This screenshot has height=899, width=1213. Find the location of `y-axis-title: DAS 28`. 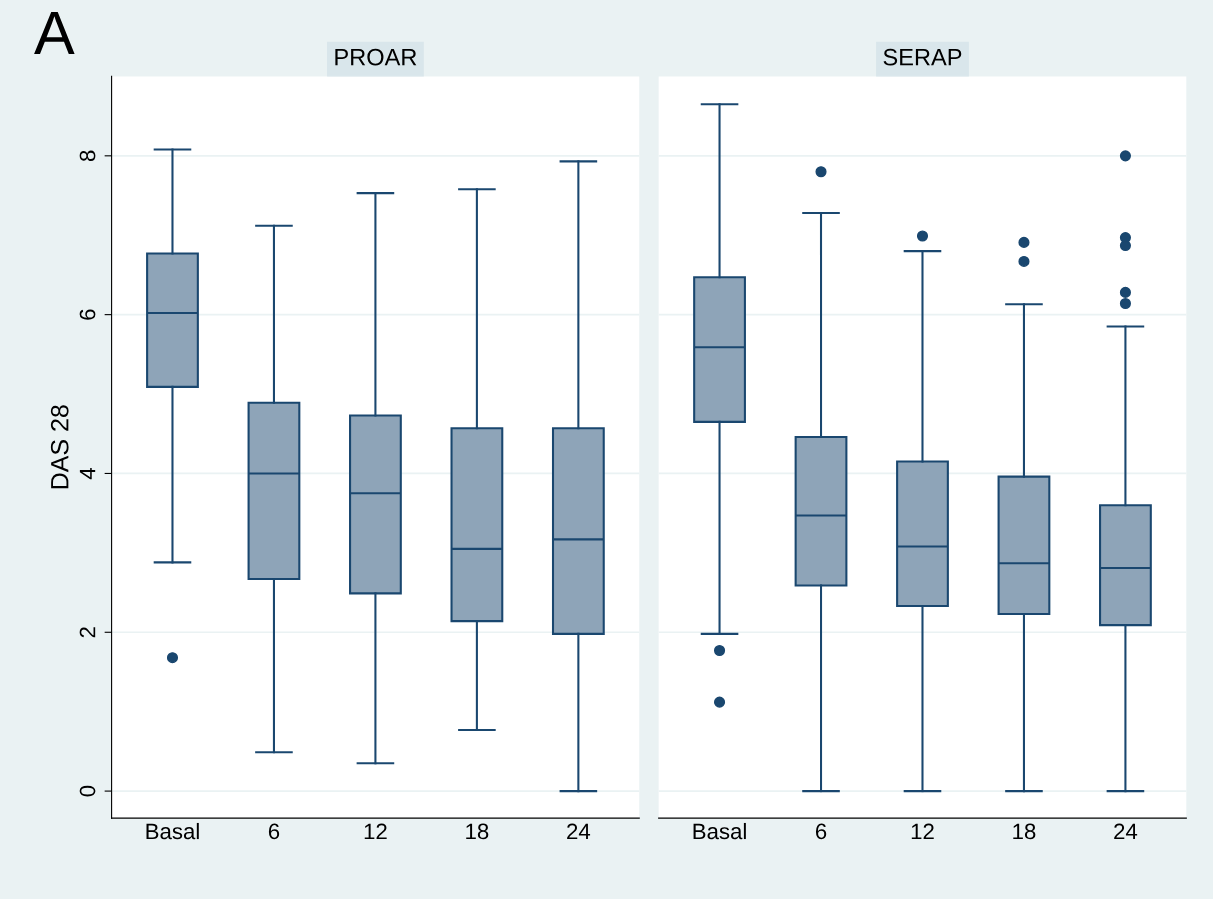

y-axis-title: DAS 28 is located at coordinates (59, 447).